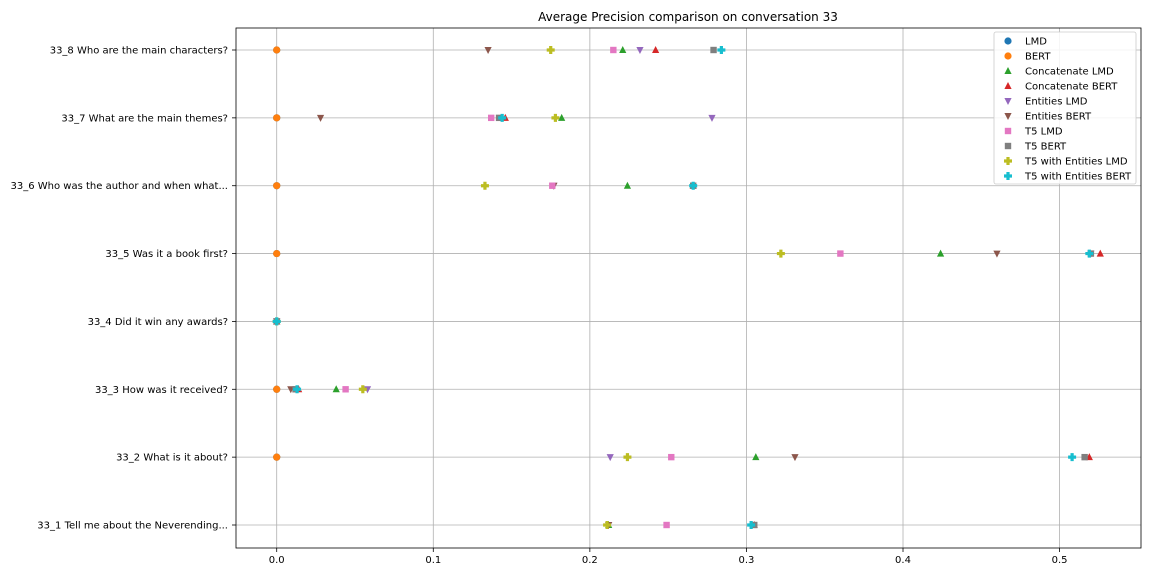 The height and width of the screenshot is (580, 1152). What do you see at coordinates (1043, 132) in the screenshot?
I see `legend-label: T5 LMD` at bounding box center [1043, 132].